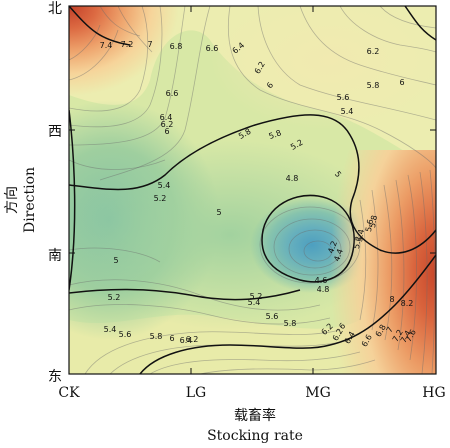  I want to click on contour-label: 8.2, so click(407, 303).